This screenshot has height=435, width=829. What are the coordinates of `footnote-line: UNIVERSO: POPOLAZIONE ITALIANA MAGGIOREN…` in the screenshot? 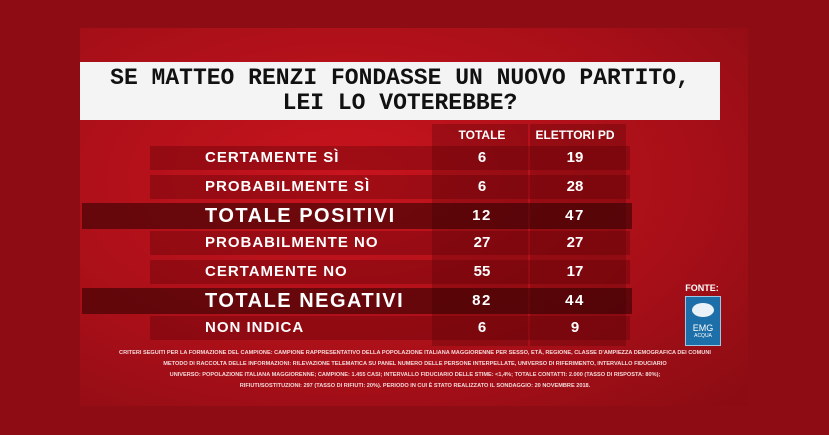 It's located at (415, 375).